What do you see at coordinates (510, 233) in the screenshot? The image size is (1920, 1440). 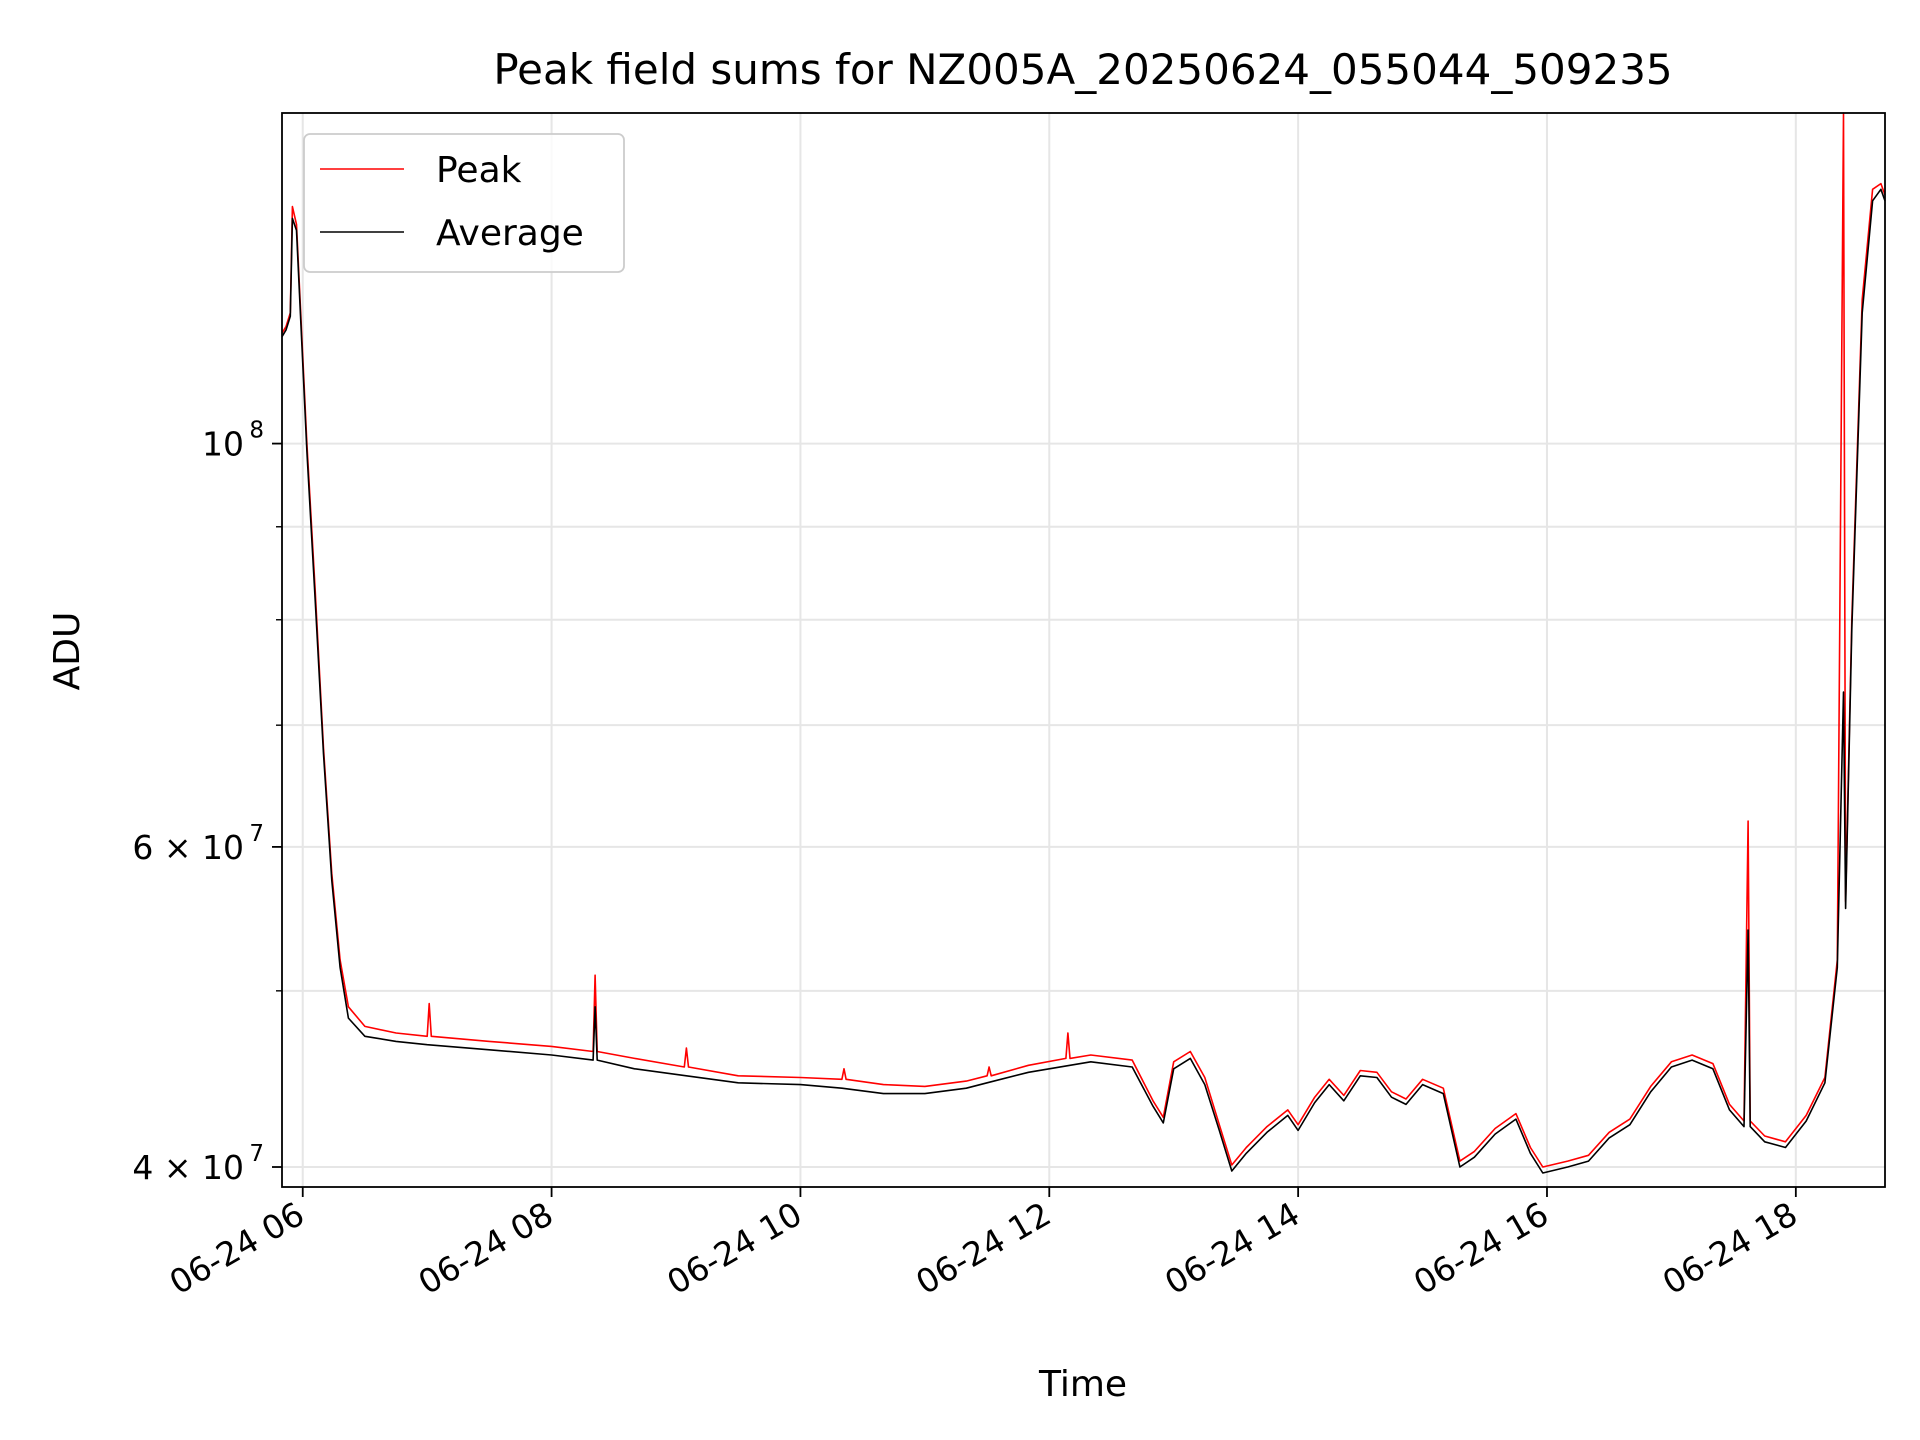 I see `legend-label-average: Average` at bounding box center [510, 233].